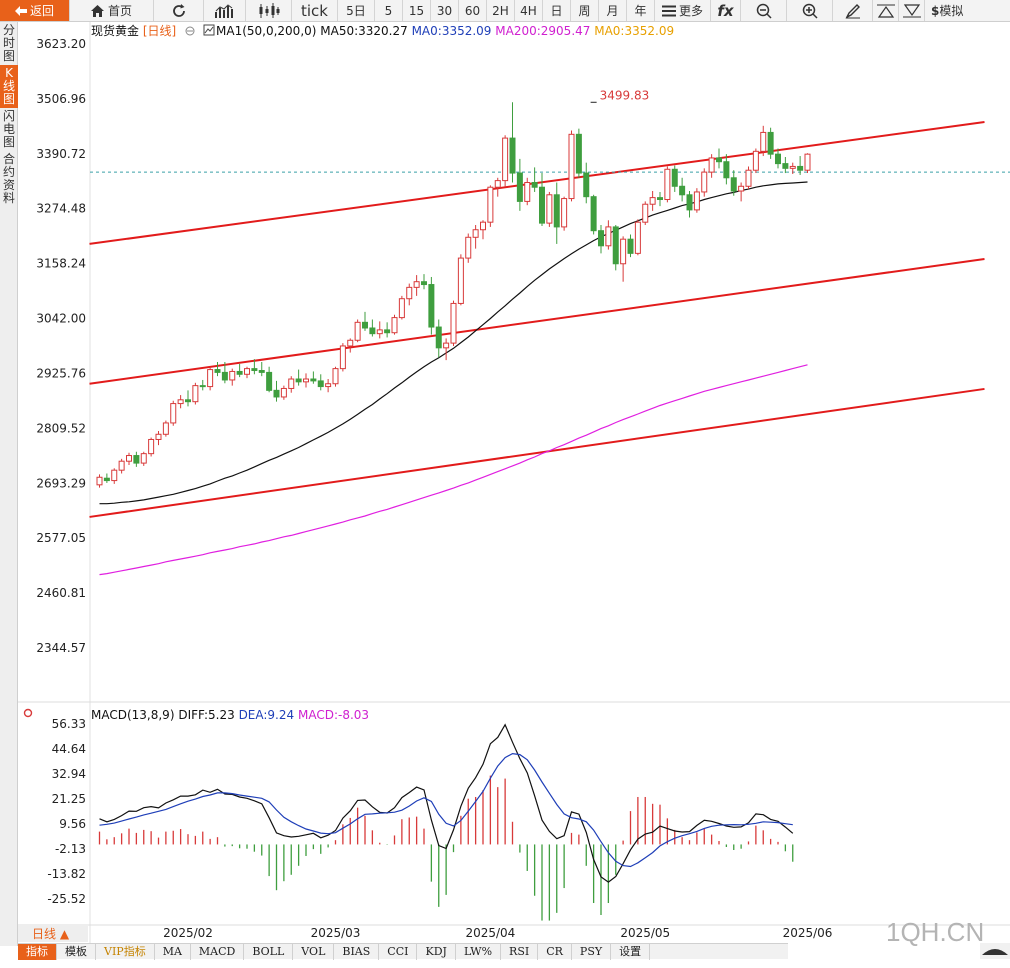 The height and width of the screenshot is (968, 1010). I want to click on left-tab-0: 分时图, so click(8, 43).